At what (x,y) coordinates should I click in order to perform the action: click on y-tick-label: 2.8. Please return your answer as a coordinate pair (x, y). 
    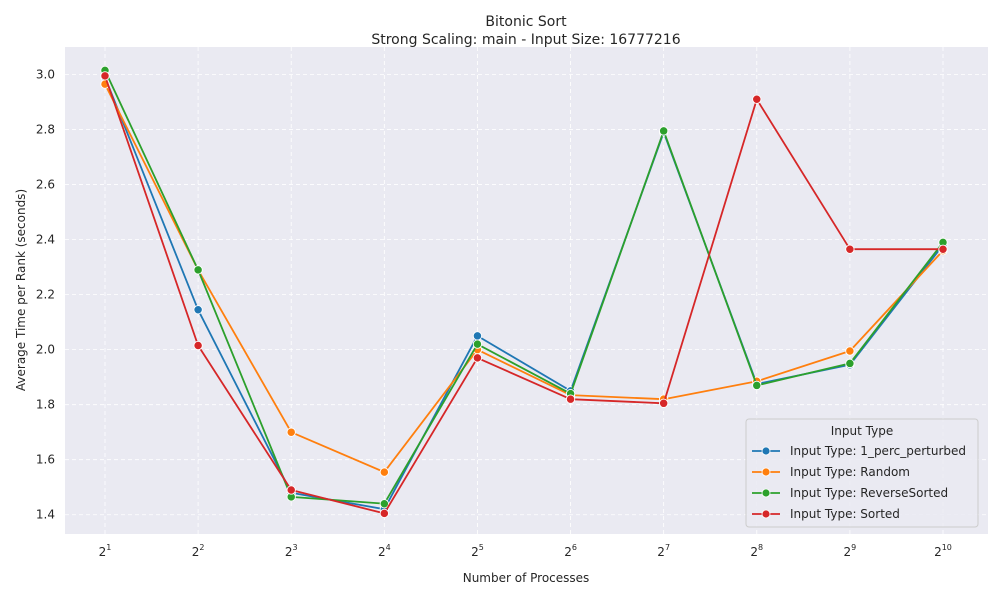
    Looking at the image, I should click on (45, 130).